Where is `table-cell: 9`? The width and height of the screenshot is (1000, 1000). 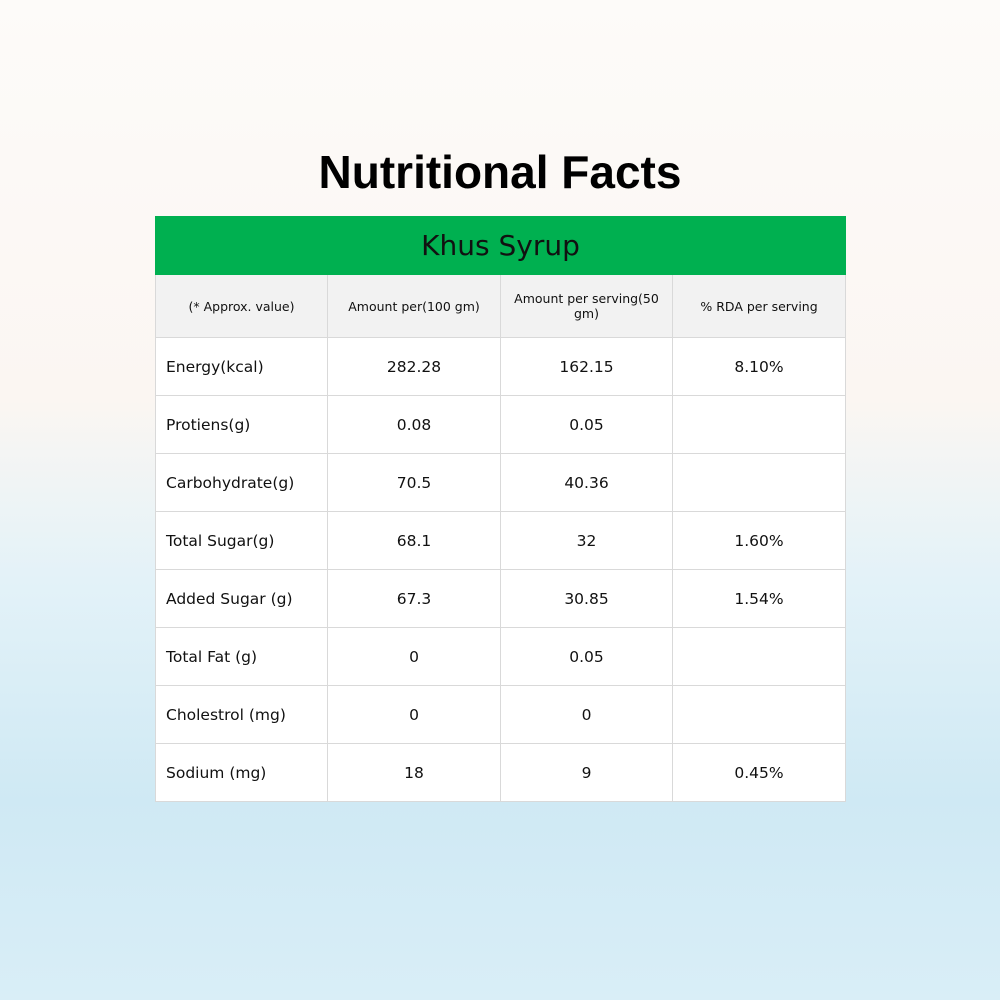 table-cell: 9 is located at coordinates (586, 772).